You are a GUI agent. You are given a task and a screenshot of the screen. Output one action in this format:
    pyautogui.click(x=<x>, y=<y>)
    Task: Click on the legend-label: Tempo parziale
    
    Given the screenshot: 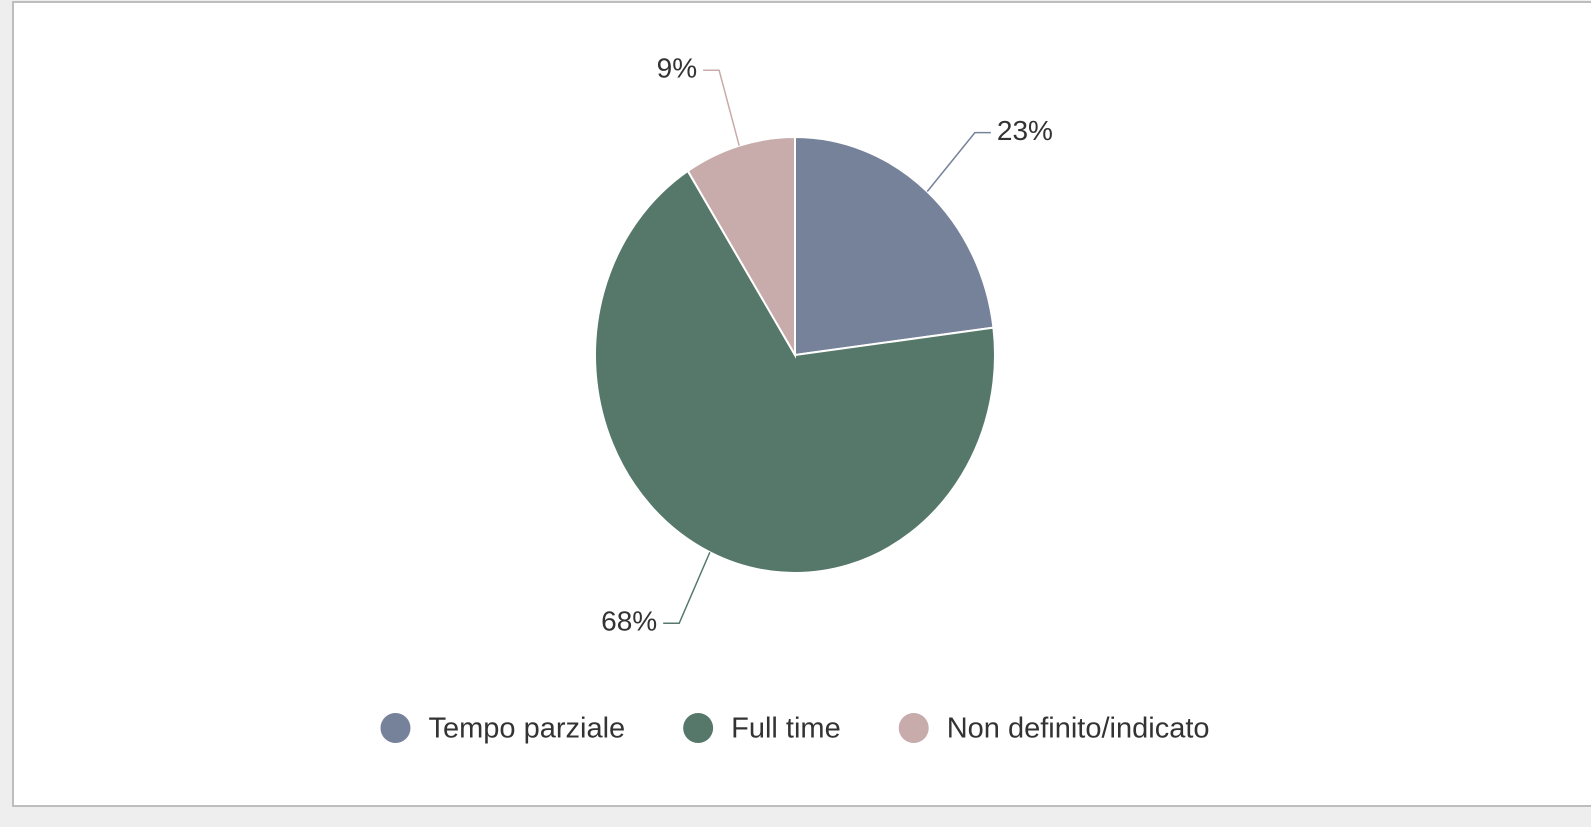 What is the action you would take?
    pyautogui.click(x=526, y=729)
    